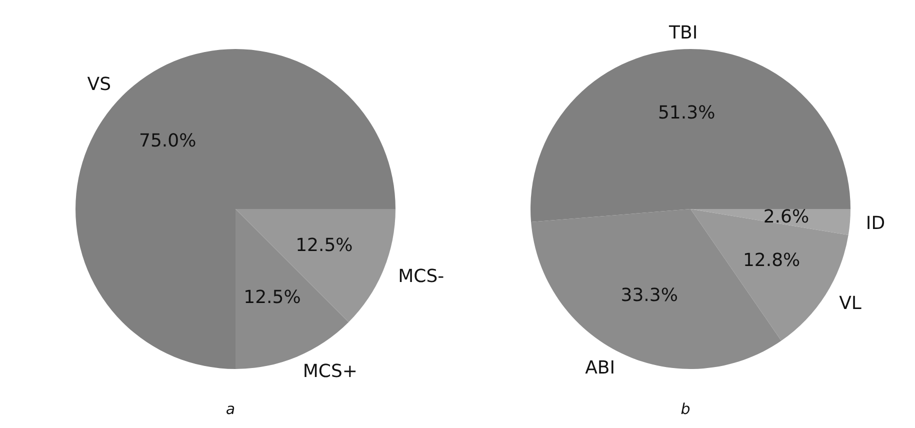 The image size is (915, 428). Describe the element at coordinates (421, 276) in the screenshot. I see `slice-label: MCS-` at that location.